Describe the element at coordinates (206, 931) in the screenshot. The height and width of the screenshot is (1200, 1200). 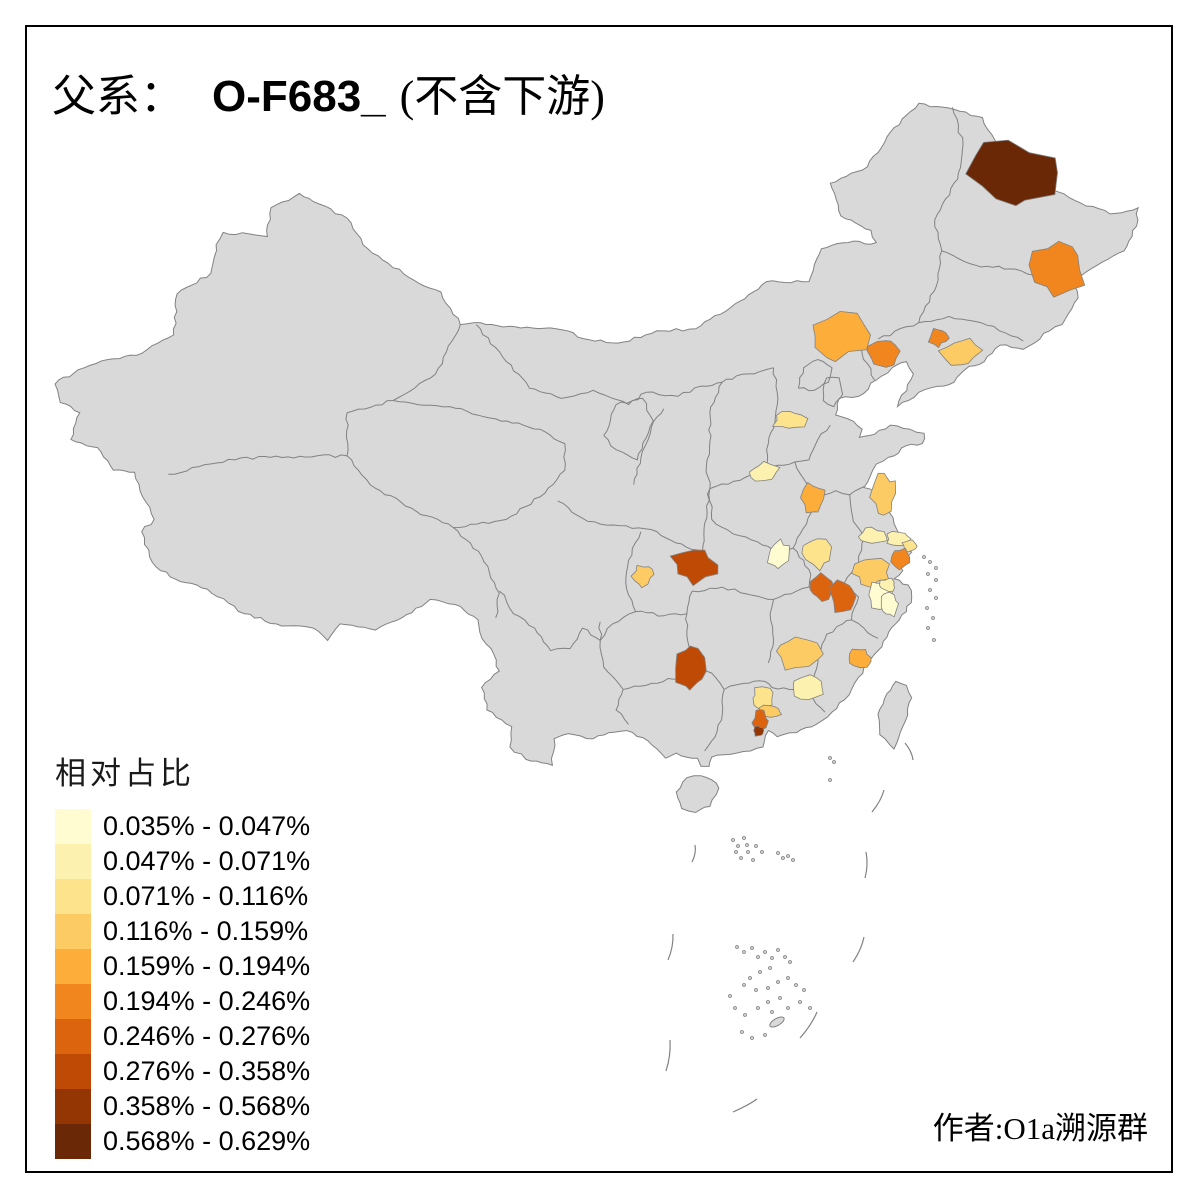
I see `legend-label: 0.116% - 0.159%` at that location.